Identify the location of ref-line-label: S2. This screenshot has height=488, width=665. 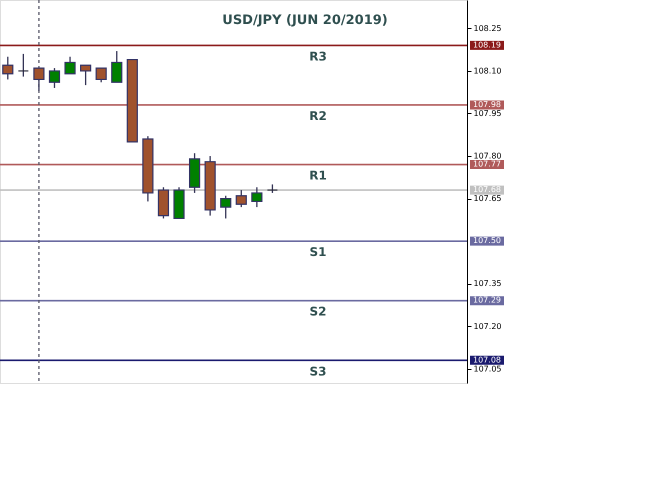
(318, 311).